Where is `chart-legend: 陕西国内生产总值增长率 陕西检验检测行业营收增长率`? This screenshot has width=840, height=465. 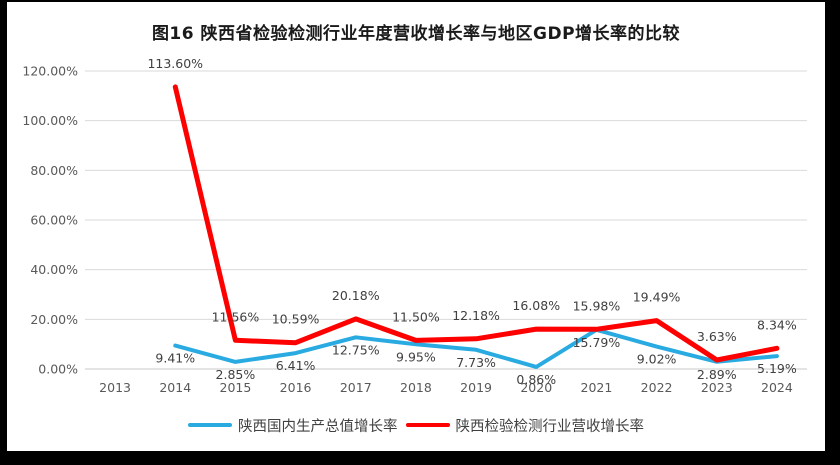
chart-legend: 陕西国内生产总值增长率 陕西检验检测行业营收增长率 is located at coordinates (416, 425).